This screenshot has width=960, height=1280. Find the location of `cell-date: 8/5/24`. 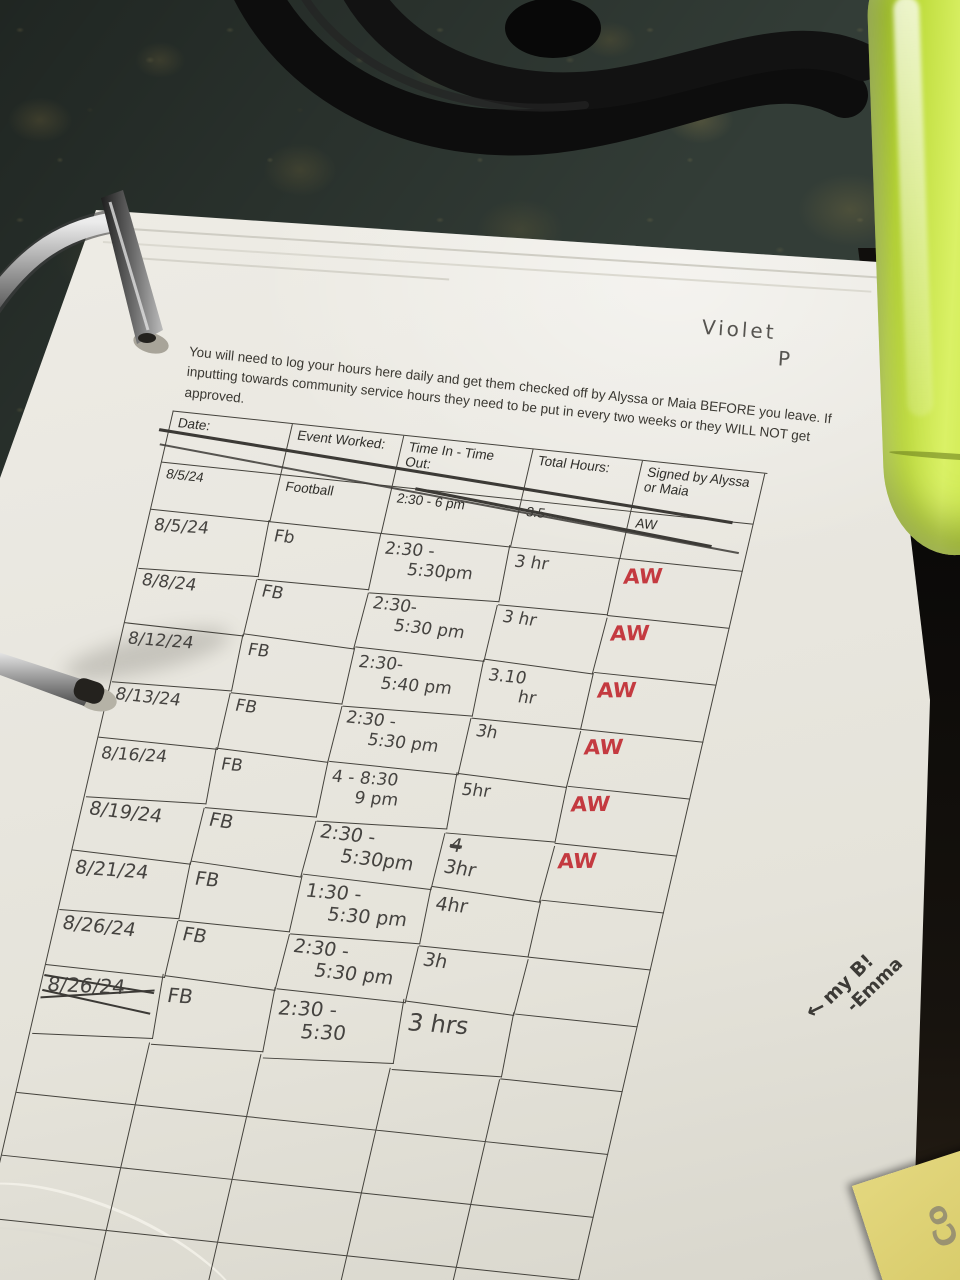

cell-date: 8/5/24 is located at coordinates (204, 544).